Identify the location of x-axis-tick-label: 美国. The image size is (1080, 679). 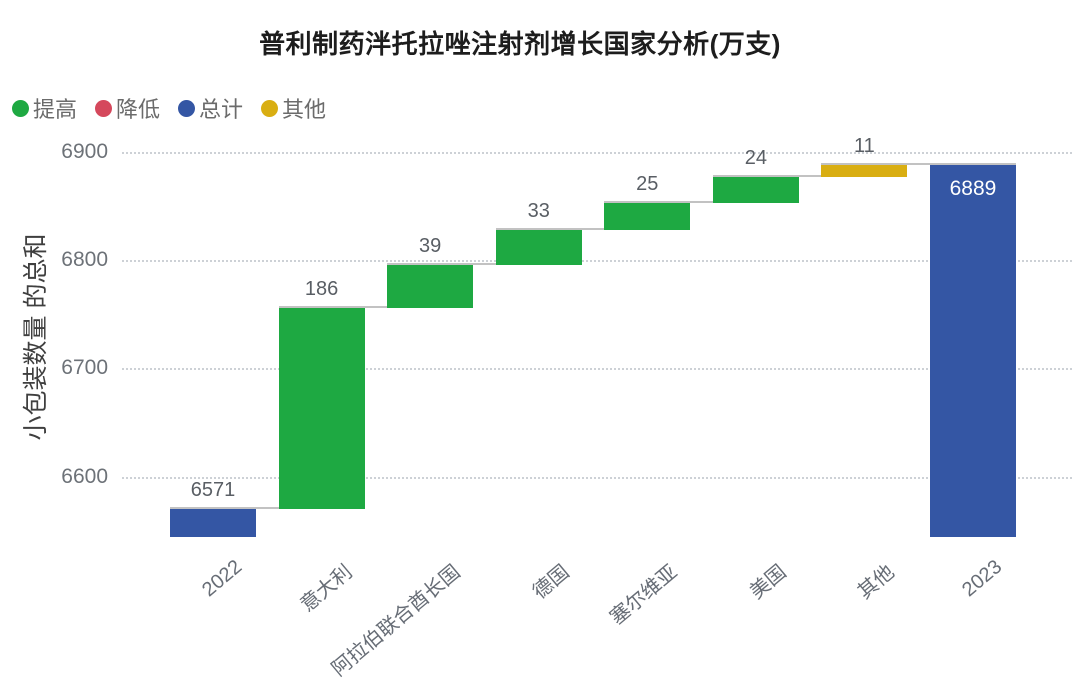
(768, 582).